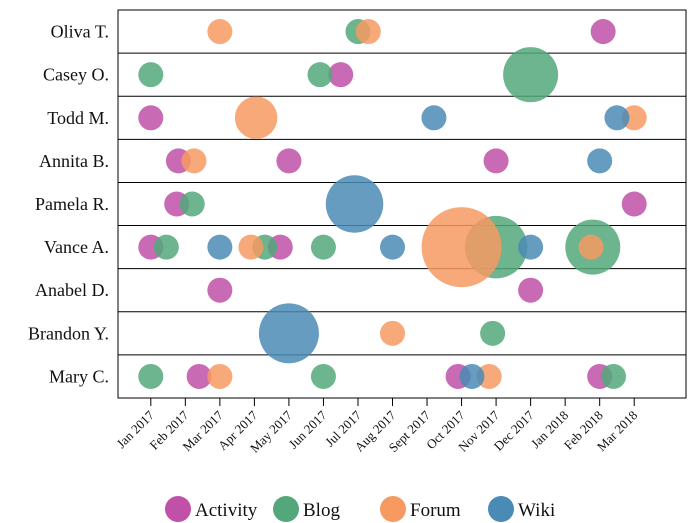 The image size is (691, 523). I want to click on legend-label-forum: Forum, so click(435, 510).